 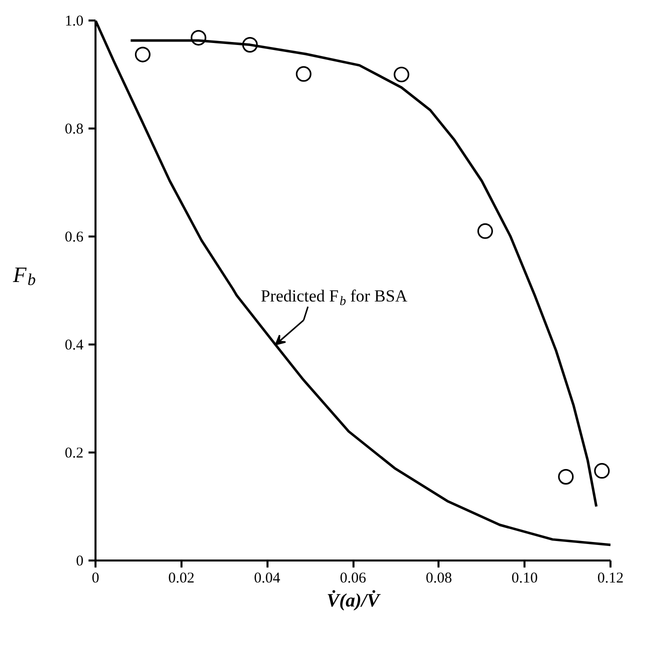 I want to click on y-tick-label: 0.2, so click(x=74, y=454).